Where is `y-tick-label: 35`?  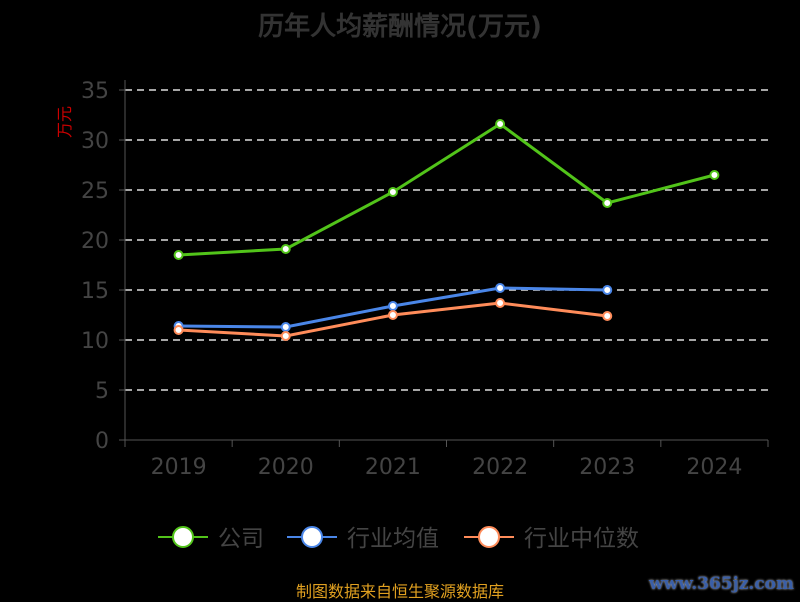 y-tick-label: 35 is located at coordinates (95, 91).